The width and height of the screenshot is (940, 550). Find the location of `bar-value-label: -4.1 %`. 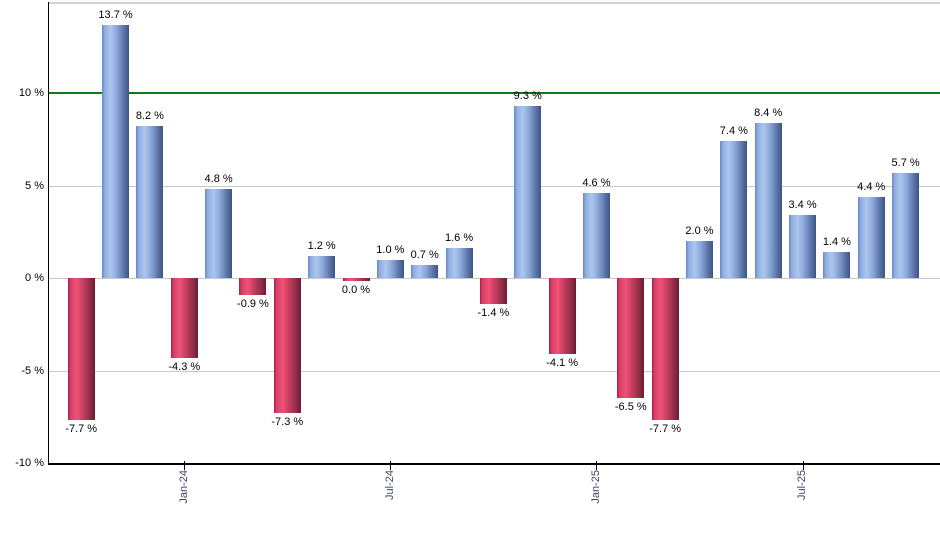

bar-value-label: -4.1 % is located at coordinates (562, 362).